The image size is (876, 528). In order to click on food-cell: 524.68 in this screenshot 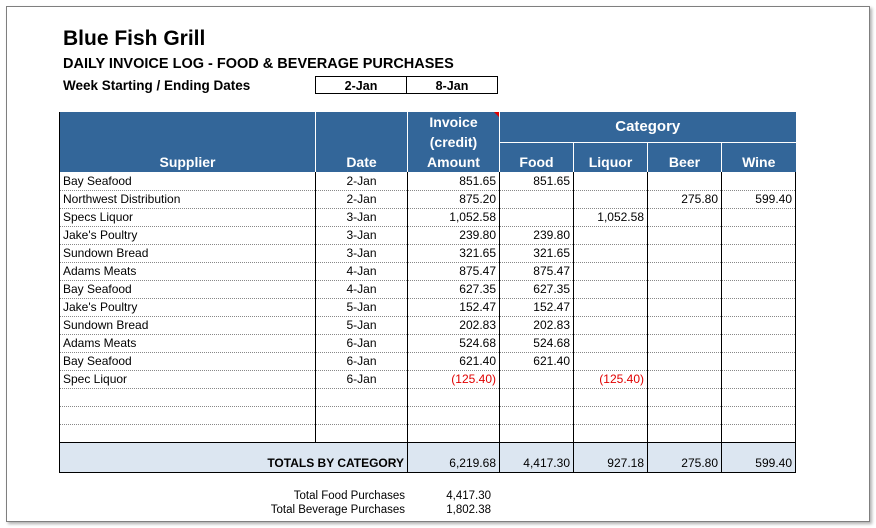, I will do `click(536, 343)`.